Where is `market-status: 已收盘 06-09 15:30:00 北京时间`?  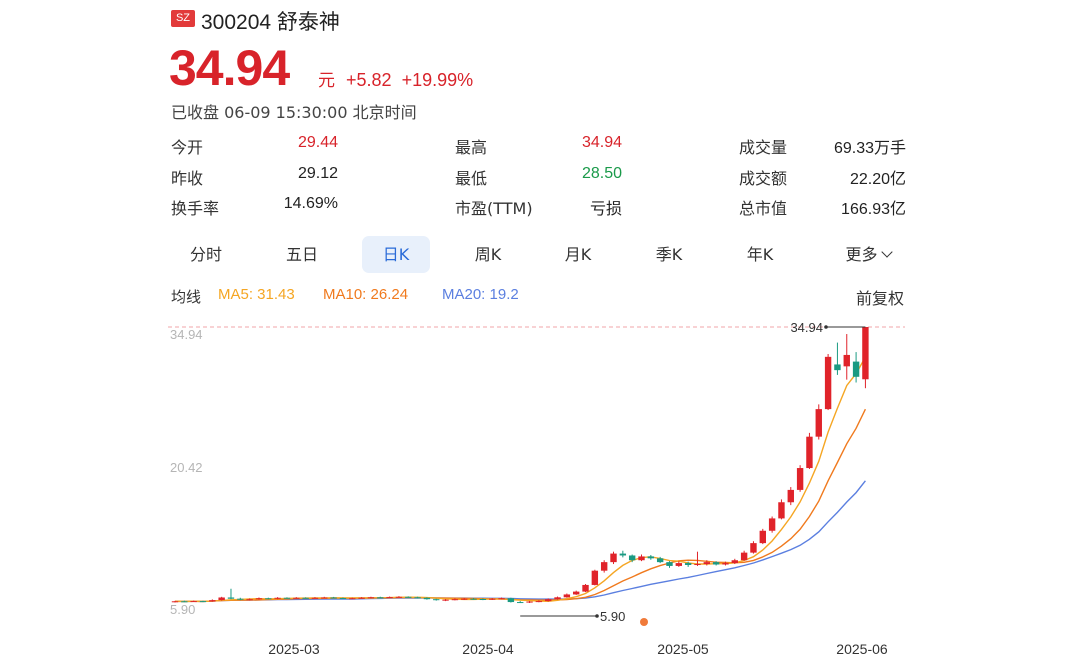 market-status: 已收盘 06-09 15:30:00 北京时间 is located at coordinates (294, 112).